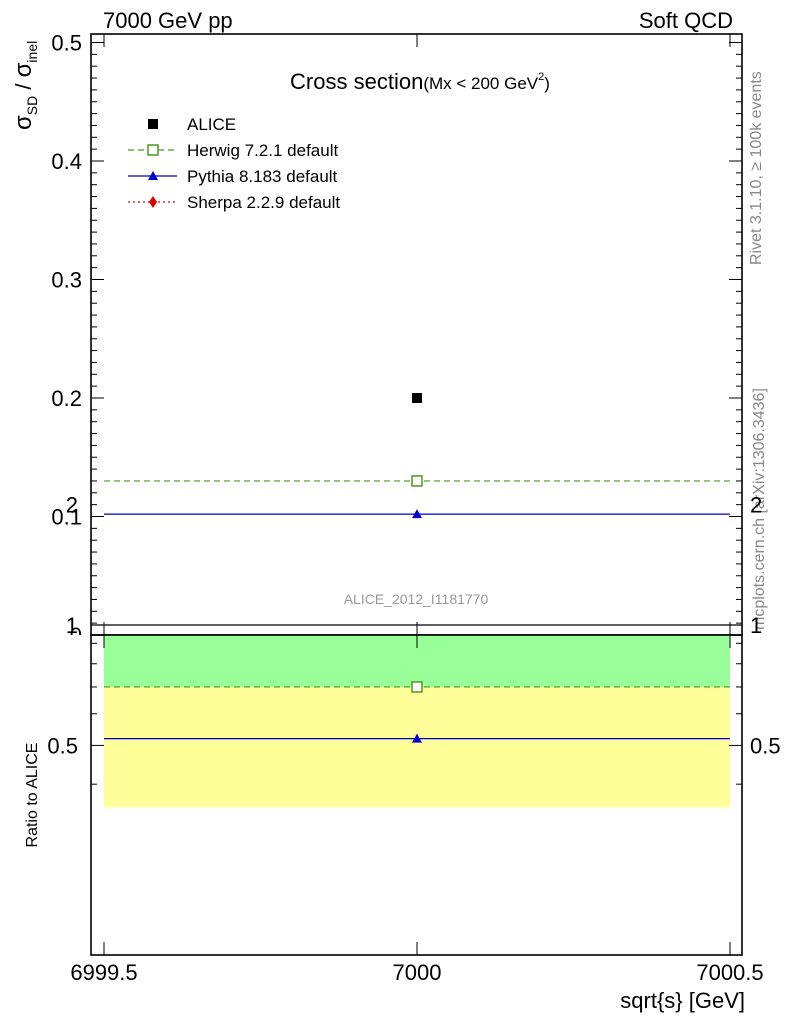  What do you see at coordinates (416, 599) in the screenshot?
I see `analysis-watermark: ALICE_2012_I1181770` at bounding box center [416, 599].